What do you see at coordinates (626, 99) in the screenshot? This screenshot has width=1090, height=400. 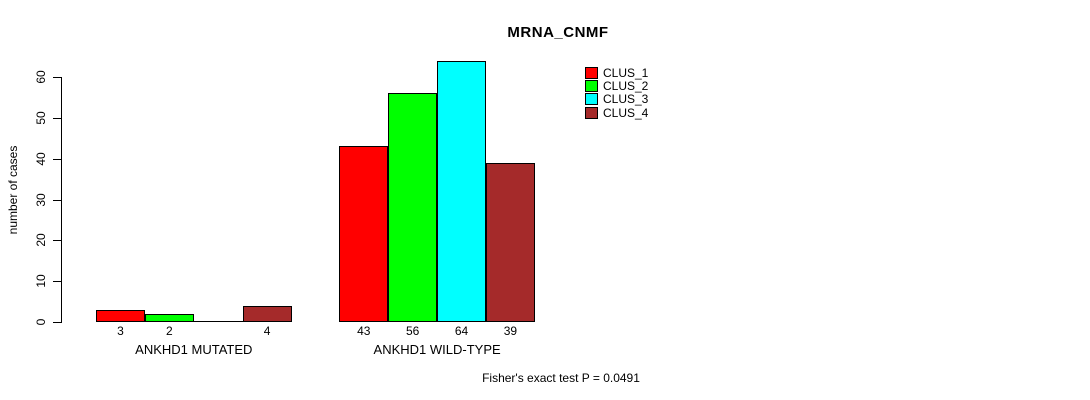 I see `legend-label: CLUS_3` at bounding box center [626, 99].